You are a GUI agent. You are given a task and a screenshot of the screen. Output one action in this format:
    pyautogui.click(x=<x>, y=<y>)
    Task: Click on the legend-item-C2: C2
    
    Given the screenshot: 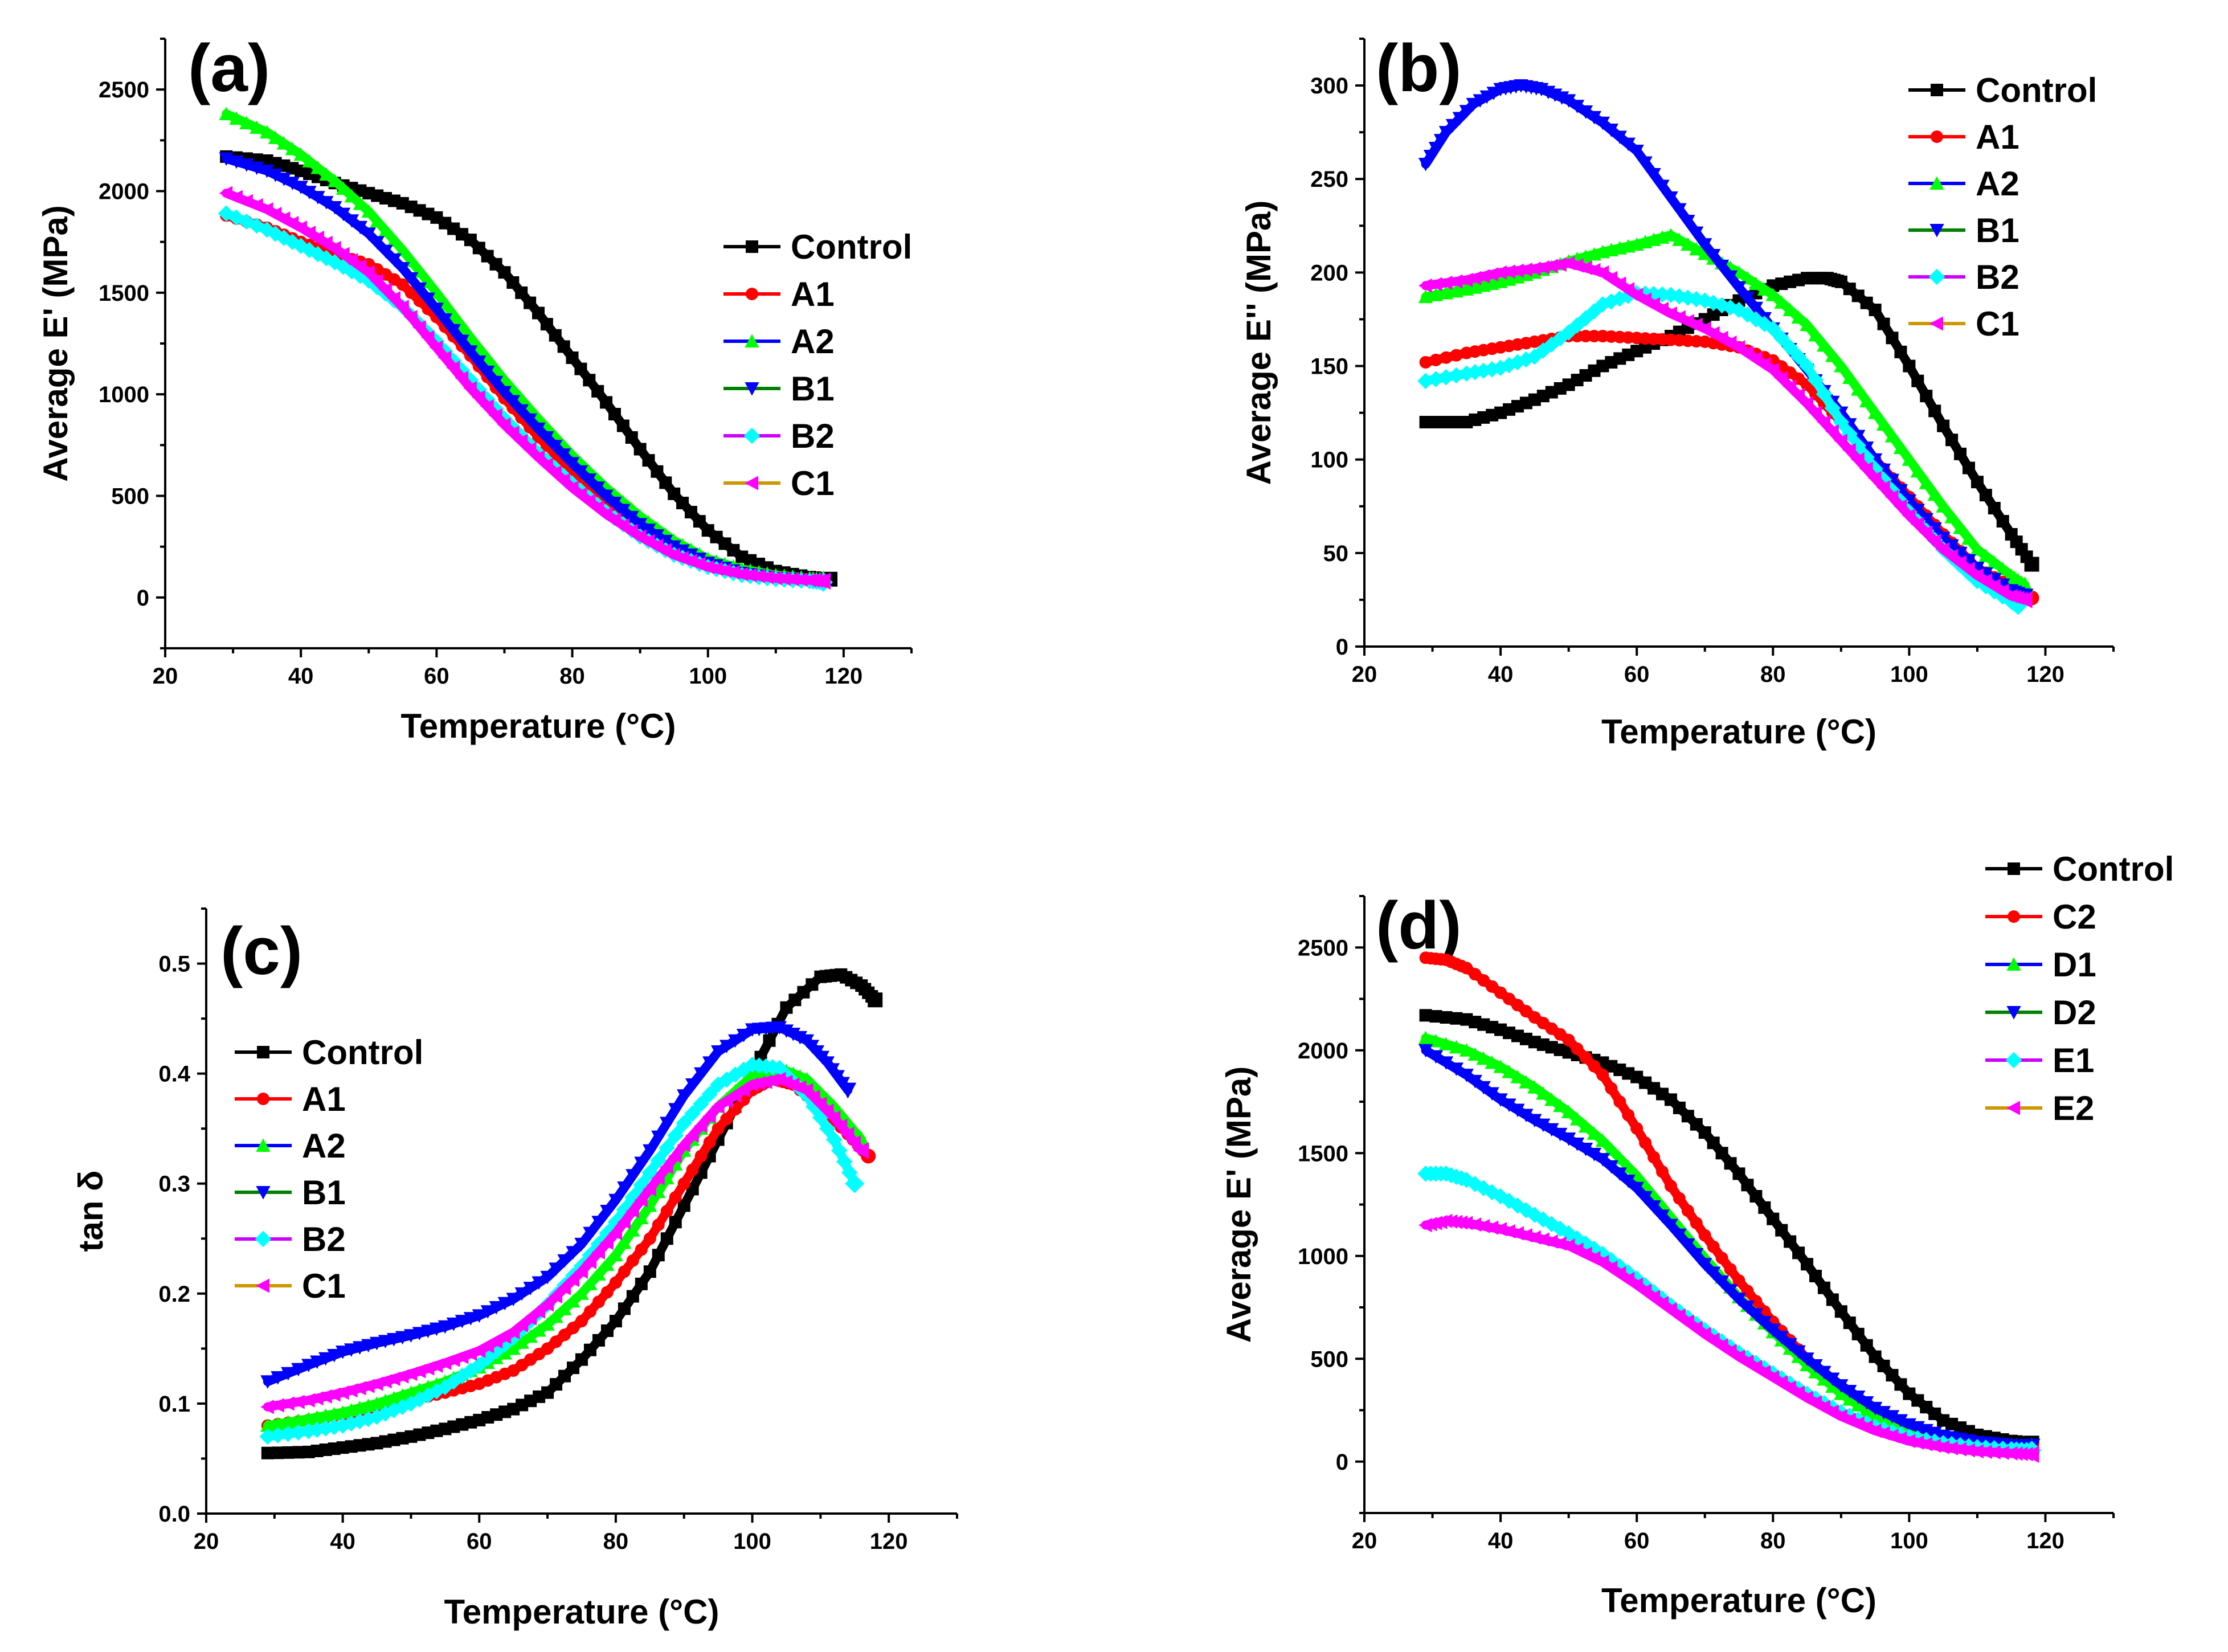 What is the action you would take?
    pyautogui.click(x=2040, y=917)
    